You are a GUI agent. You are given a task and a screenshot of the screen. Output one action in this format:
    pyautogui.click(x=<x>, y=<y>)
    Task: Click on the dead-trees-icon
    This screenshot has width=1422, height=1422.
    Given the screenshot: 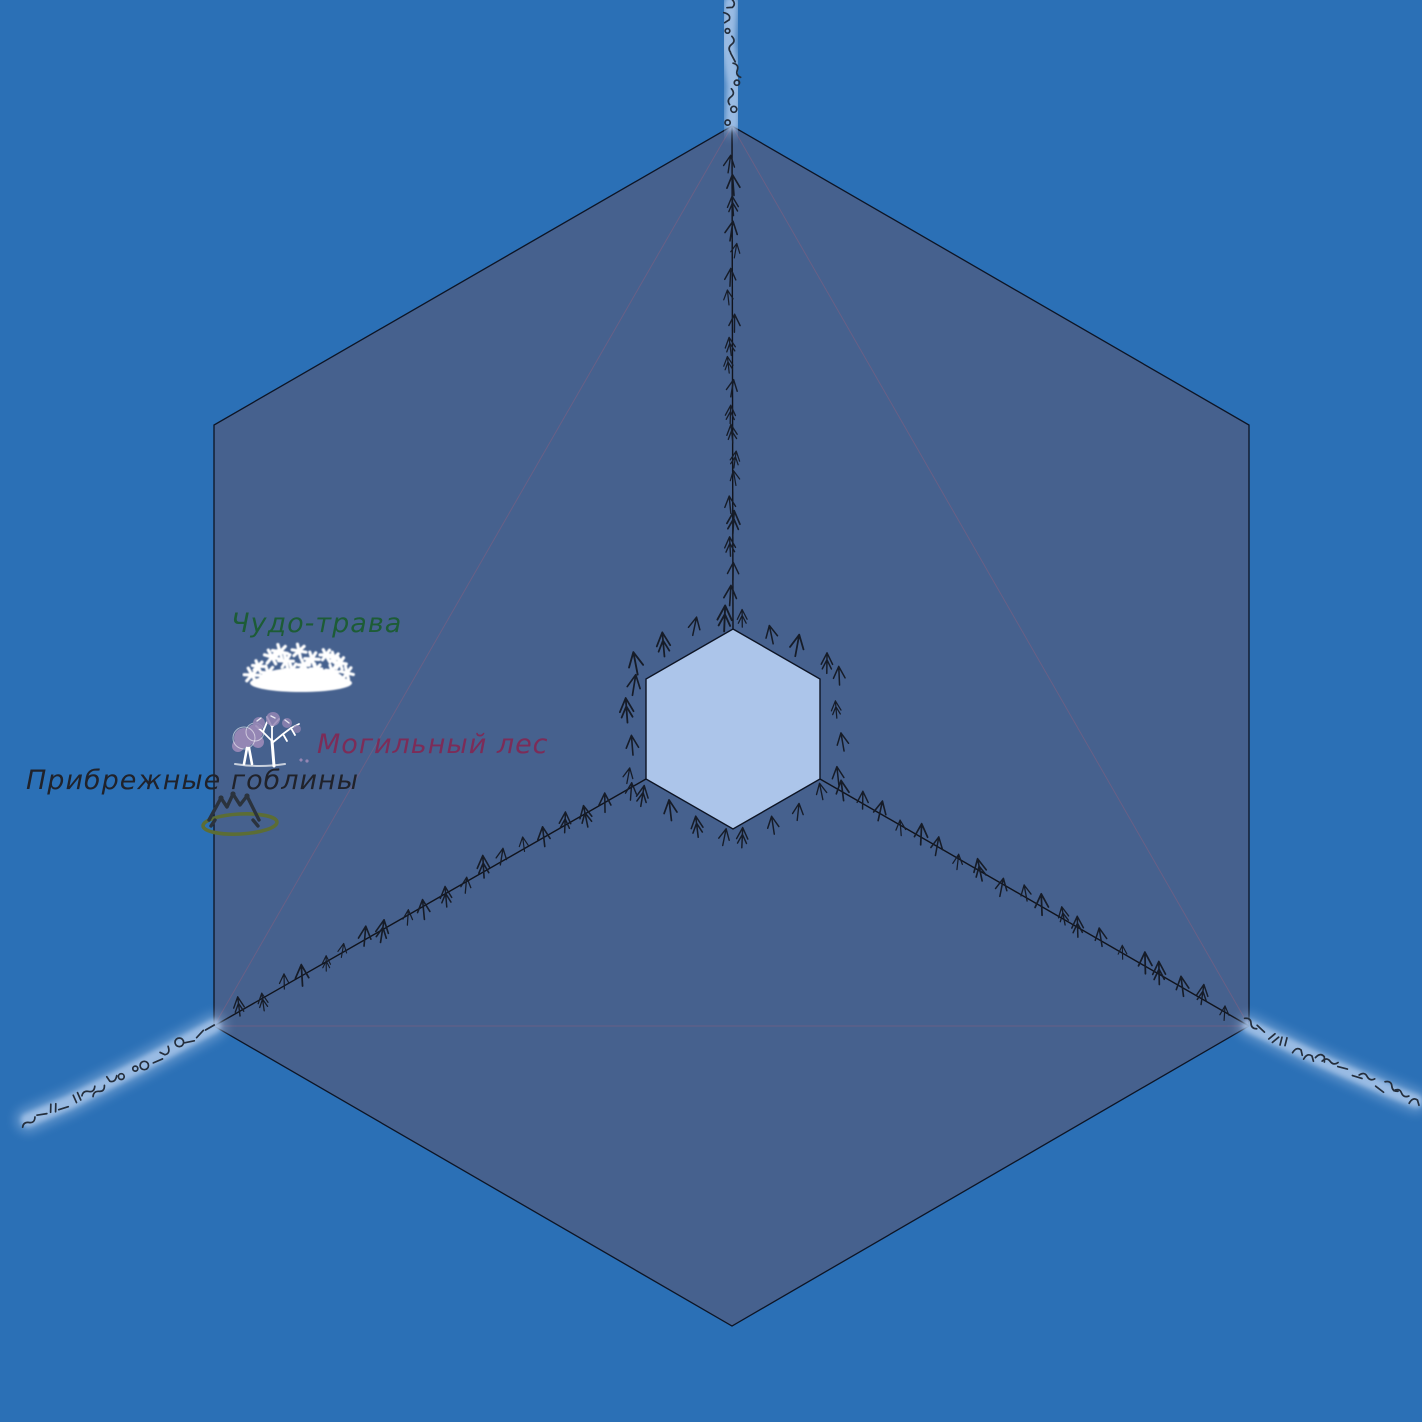 What is the action you would take?
    pyautogui.click(x=270, y=740)
    